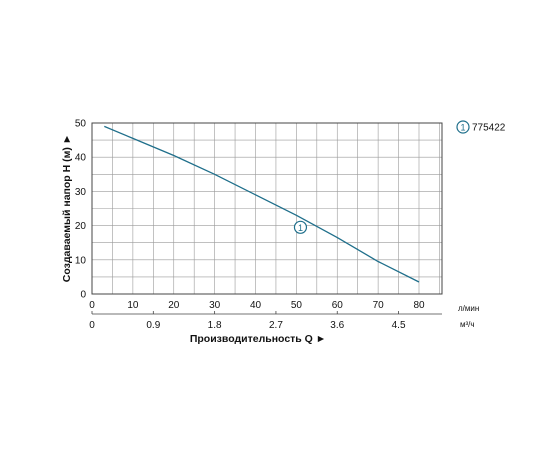 This screenshot has width=560, height=460. What do you see at coordinates (419, 305) in the screenshot?
I see `x-tick-label-primary: 80` at bounding box center [419, 305].